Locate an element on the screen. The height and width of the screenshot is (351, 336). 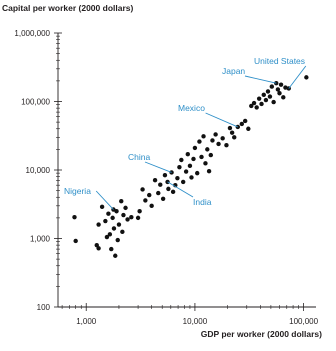
x-axis-title: GDP per worker (2000 dollars) is located at coordinates (261, 334).